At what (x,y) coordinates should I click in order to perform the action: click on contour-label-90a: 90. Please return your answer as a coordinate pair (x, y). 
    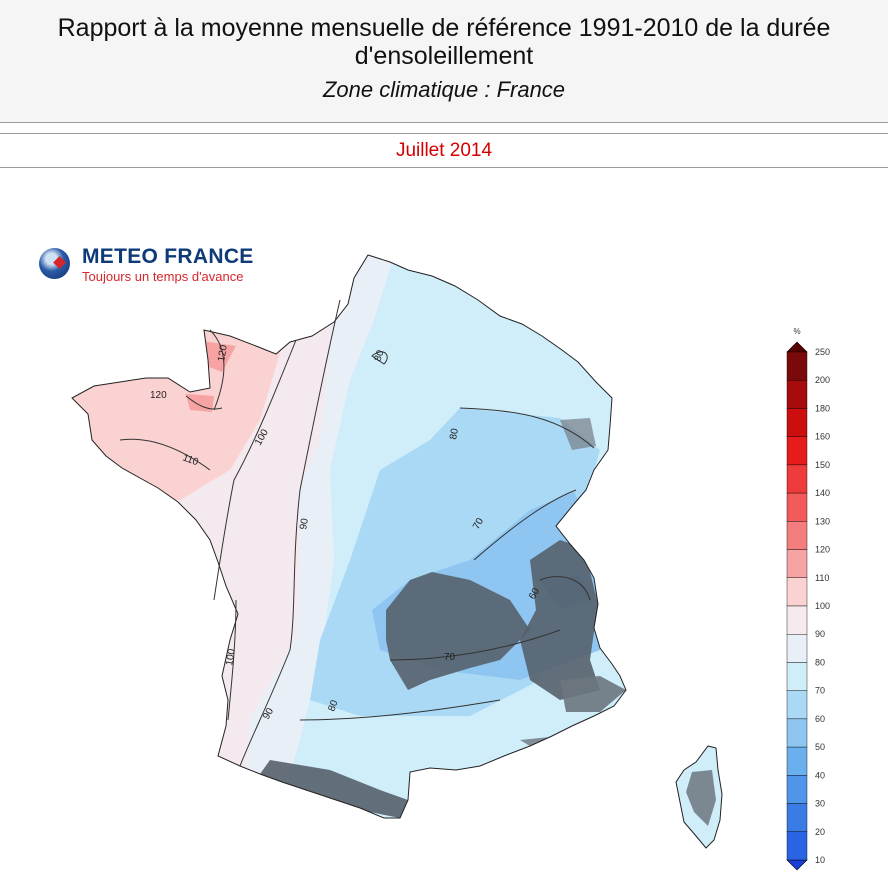
    Looking at the image, I should click on (304, 523).